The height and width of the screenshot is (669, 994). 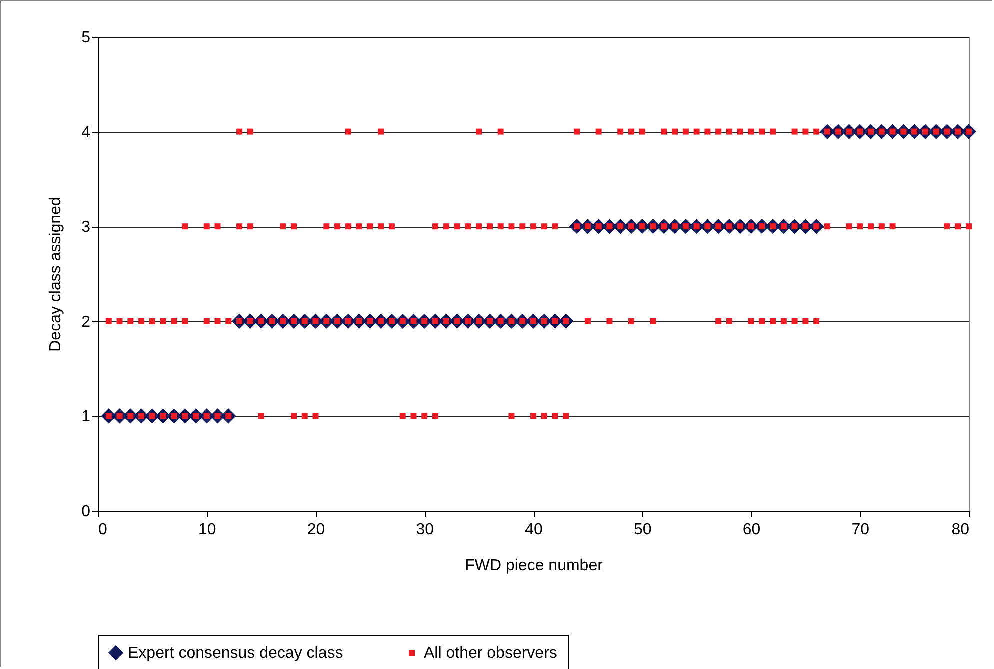 I want to click on x-tick-label: 70, so click(x=861, y=530).